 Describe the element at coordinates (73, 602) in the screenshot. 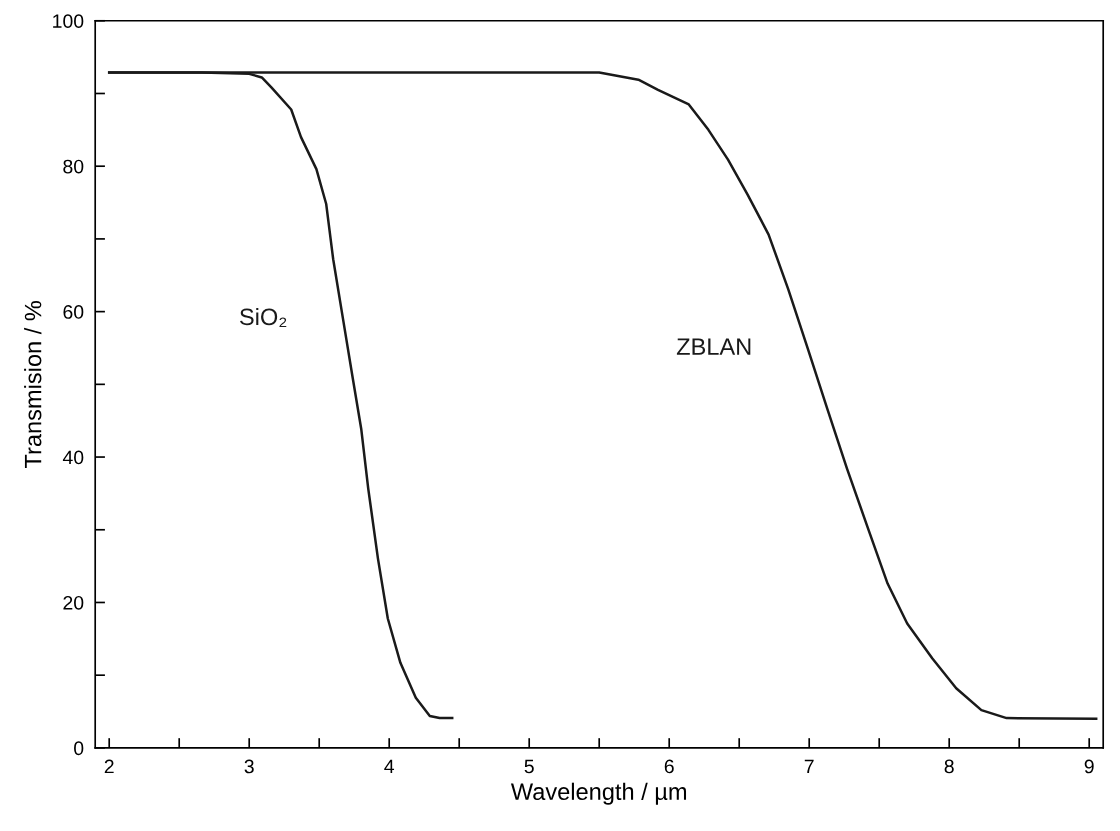

I see `y-tick-label: 20` at that location.